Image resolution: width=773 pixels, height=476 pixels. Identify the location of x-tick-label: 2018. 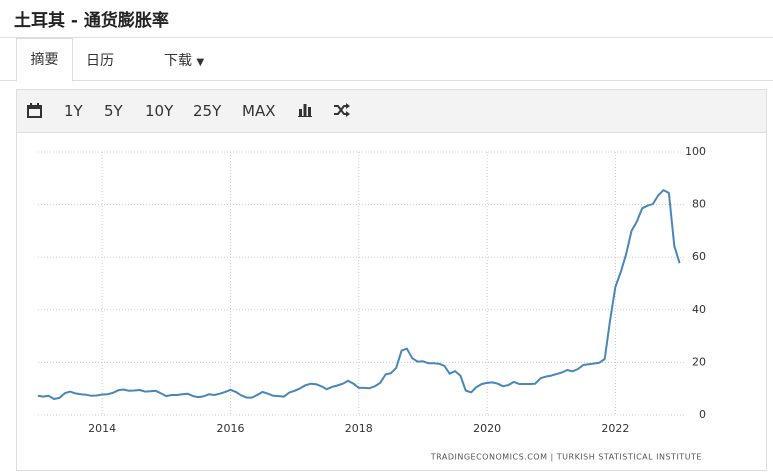
(359, 428).